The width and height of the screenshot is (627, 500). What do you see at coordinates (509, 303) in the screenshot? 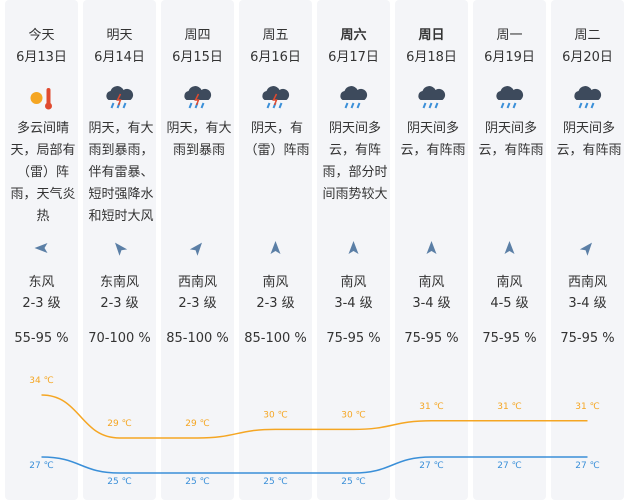
I see `wind-level: 4-5 级` at bounding box center [509, 303].